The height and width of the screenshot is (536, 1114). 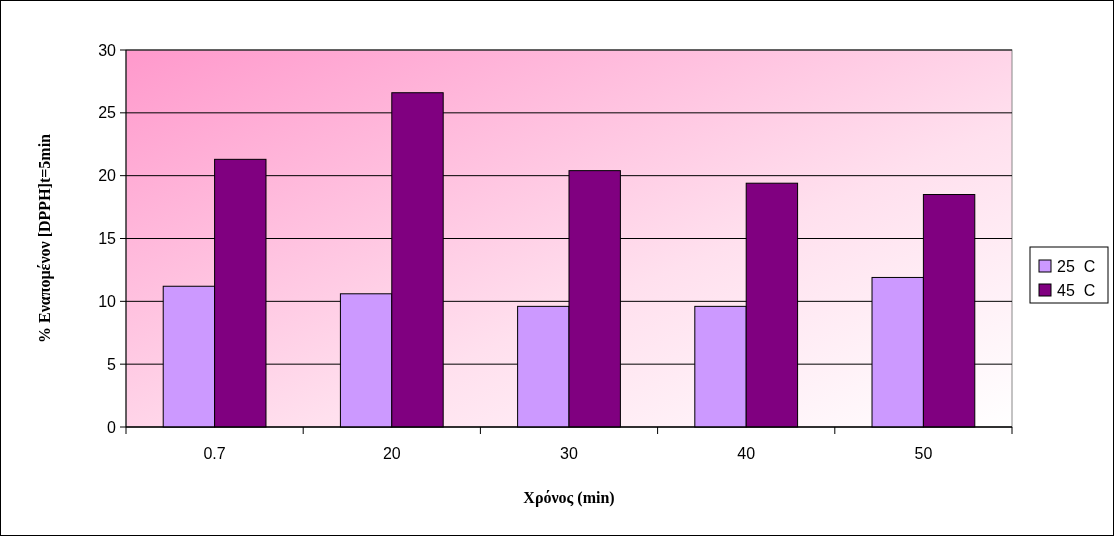 I want to click on y-tick-label: 10, so click(x=107, y=301).